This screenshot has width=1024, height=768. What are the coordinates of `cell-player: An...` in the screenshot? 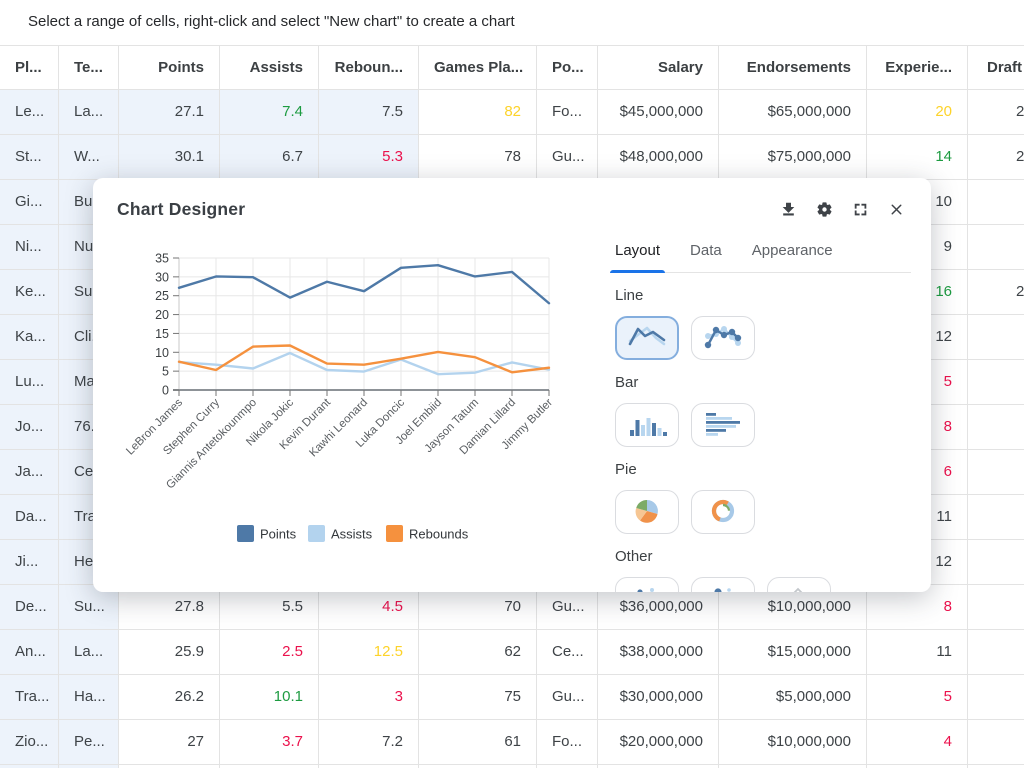 It's located at (29, 652).